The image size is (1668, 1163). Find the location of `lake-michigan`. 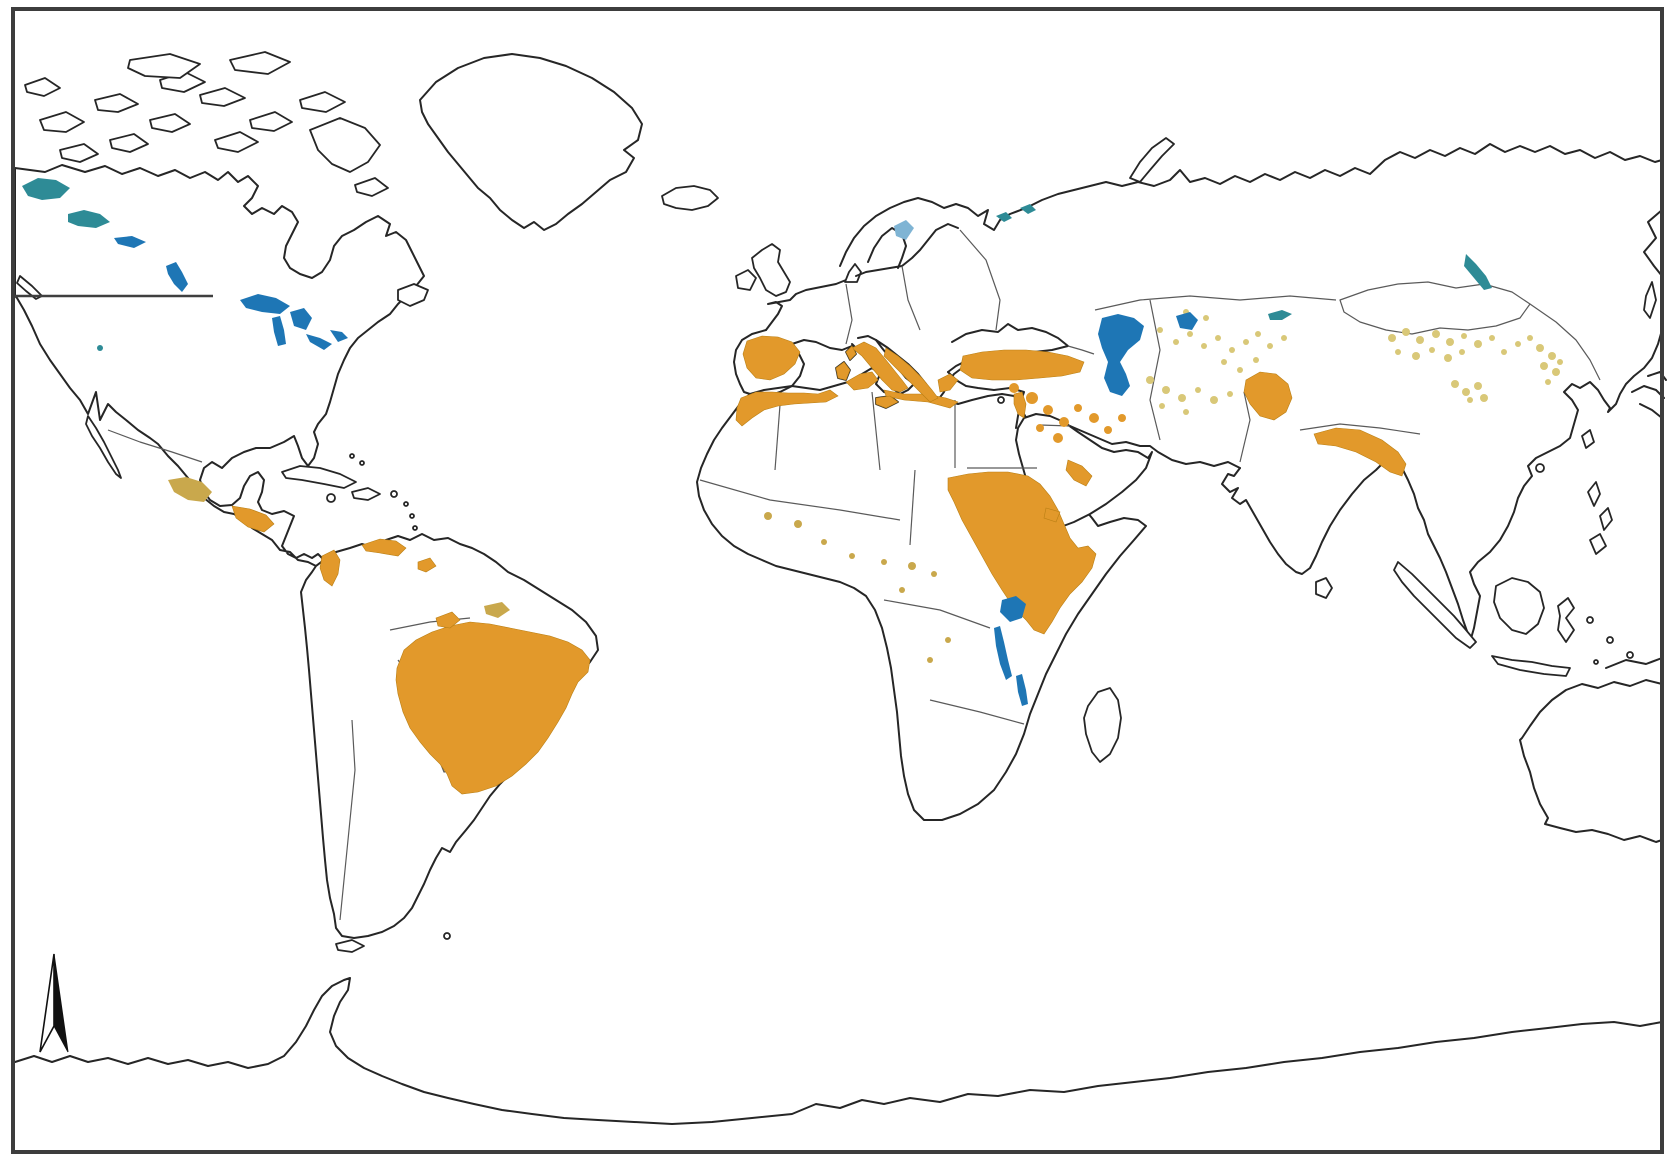

lake-michigan is located at coordinates (279, 331).